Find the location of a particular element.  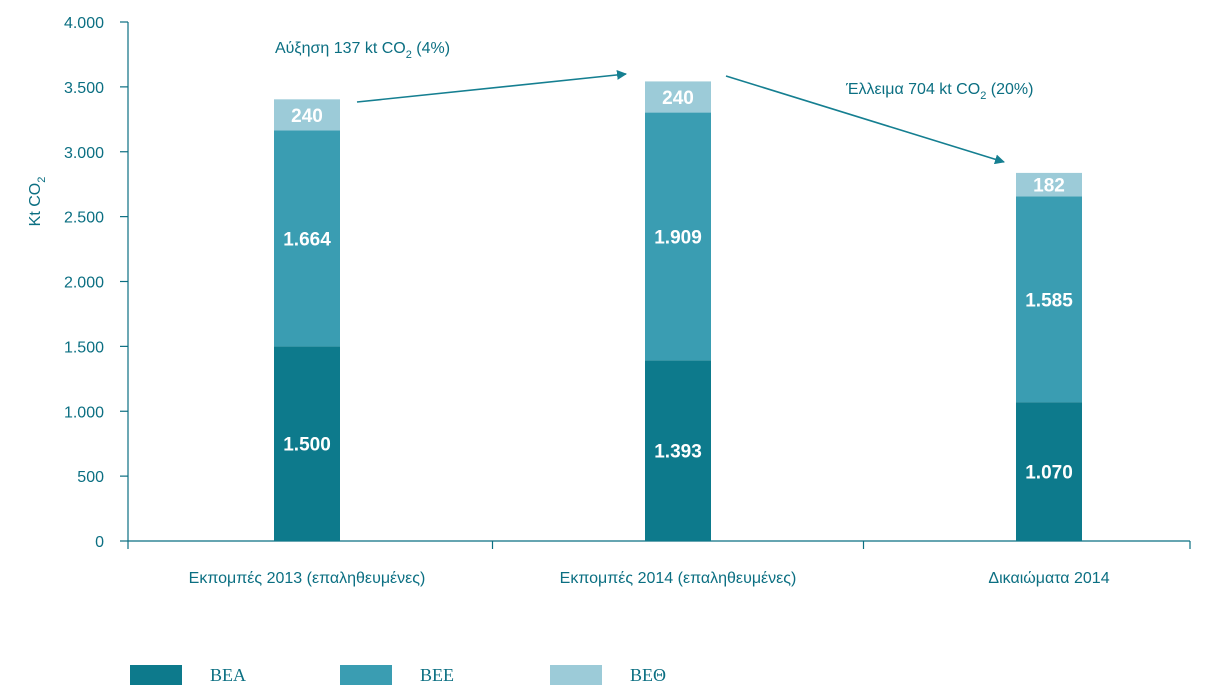

bar-value-label: 1.393 is located at coordinates (678, 452).